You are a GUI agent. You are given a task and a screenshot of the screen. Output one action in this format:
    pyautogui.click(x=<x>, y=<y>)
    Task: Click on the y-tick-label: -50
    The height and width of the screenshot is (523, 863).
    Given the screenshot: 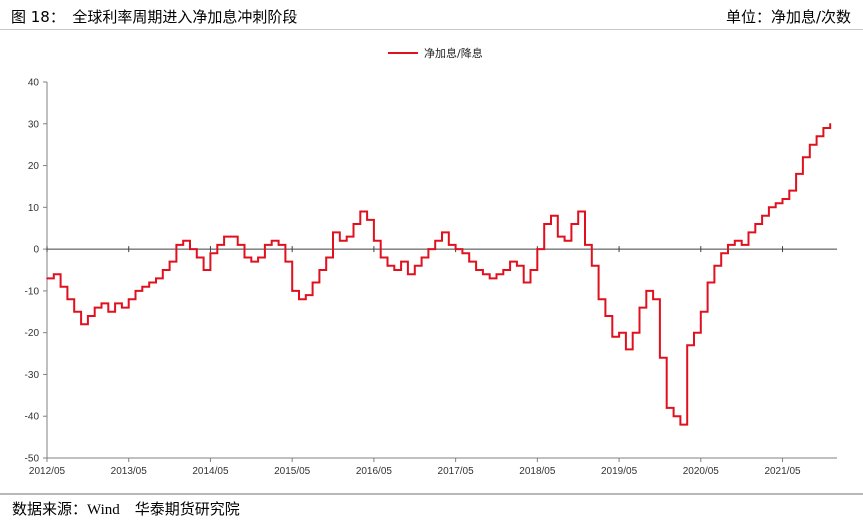 What is the action you would take?
    pyautogui.click(x=32, y=459)
    